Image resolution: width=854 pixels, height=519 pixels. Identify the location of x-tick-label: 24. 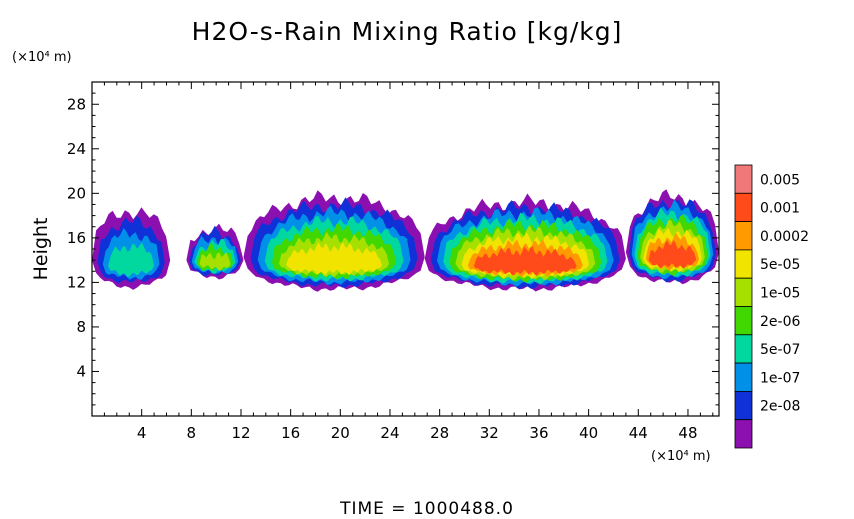
(389, 433).